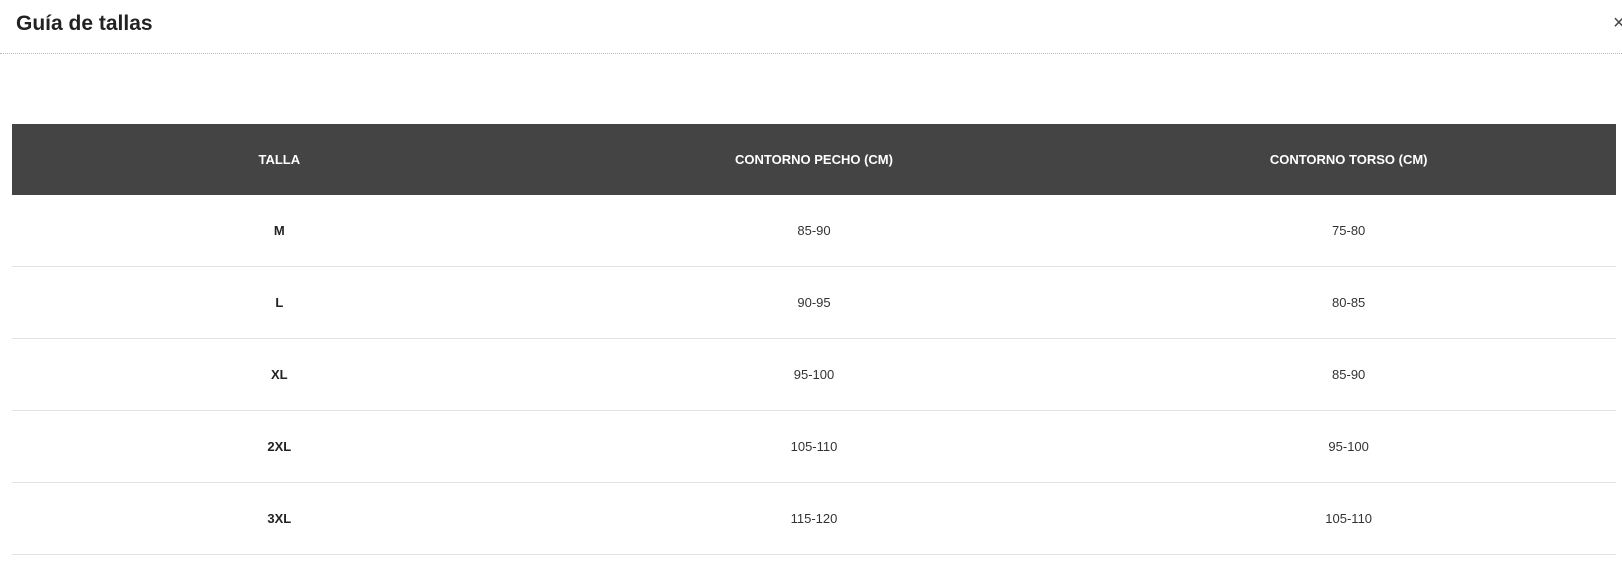 The image size is (1622, 570). What do you see at coordinates (1348, 374) in the screenshot?
I see `cell-torso: 85-90` at bounding box center [1348, 374].